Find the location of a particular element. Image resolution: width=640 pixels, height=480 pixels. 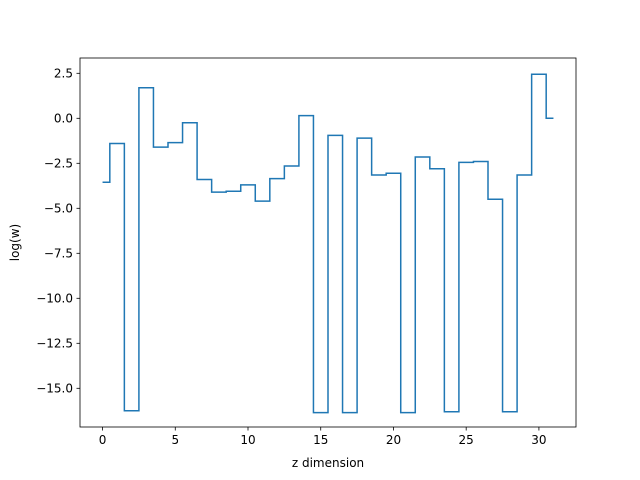

x-tick-label: 0 is located at coordinates (103, 440).